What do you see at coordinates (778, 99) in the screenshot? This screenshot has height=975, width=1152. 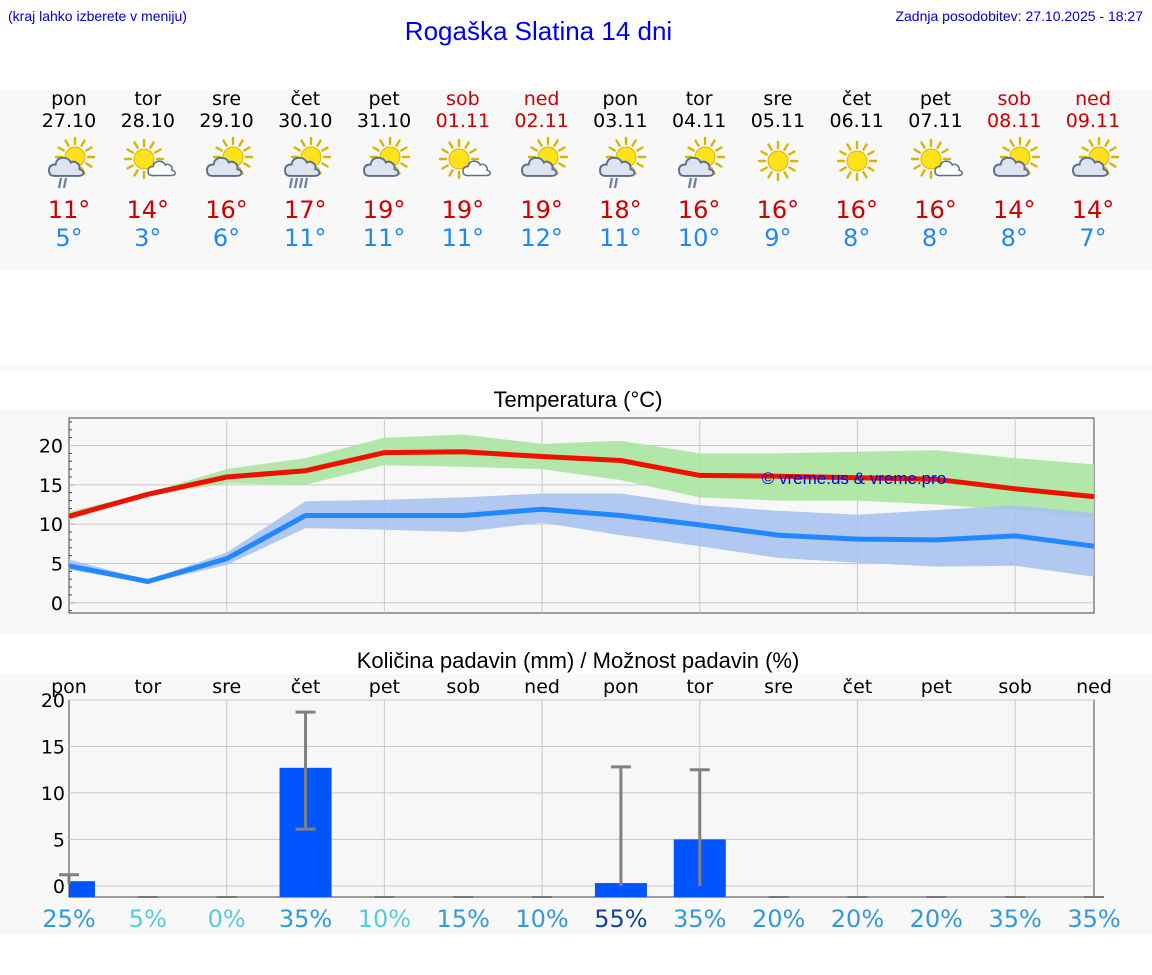 I see `day-name: sre` at bounding box center [778, 99].